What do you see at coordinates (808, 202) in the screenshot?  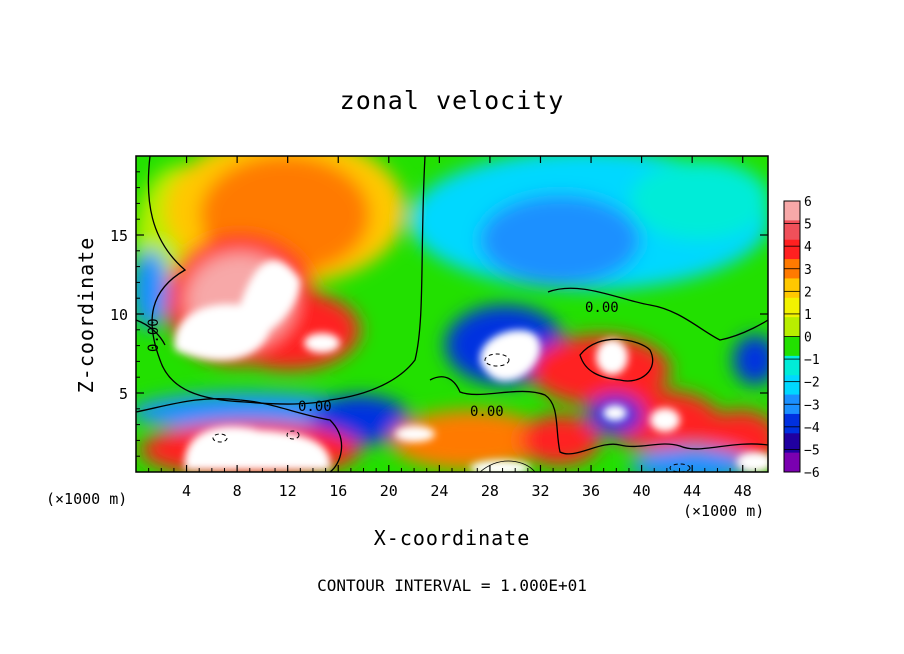 I see `colorbar-label: 6` at bounding box center [808, 202].